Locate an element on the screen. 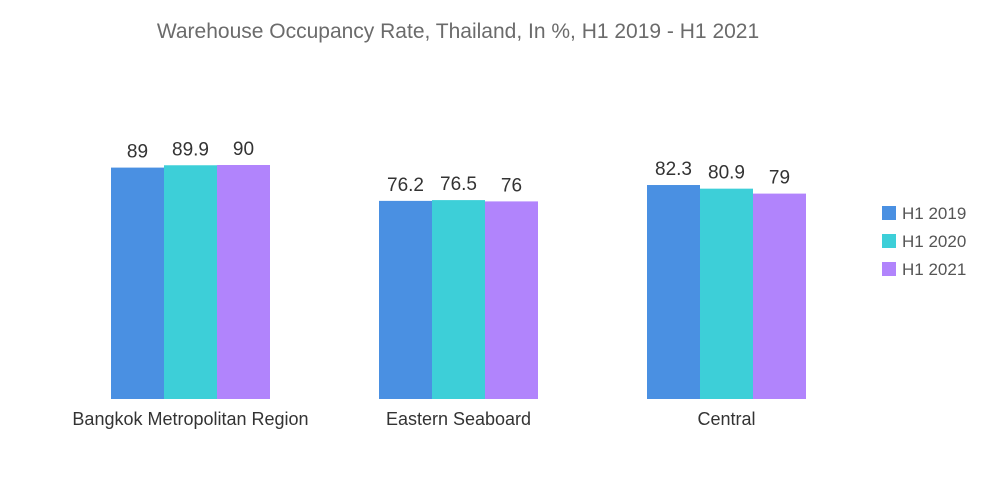 Image resolution: width=1000 pixels, height=504 pixels. bar-bangkok-metropolitan-region-h1-2021 is located at coordinates (243, 282).